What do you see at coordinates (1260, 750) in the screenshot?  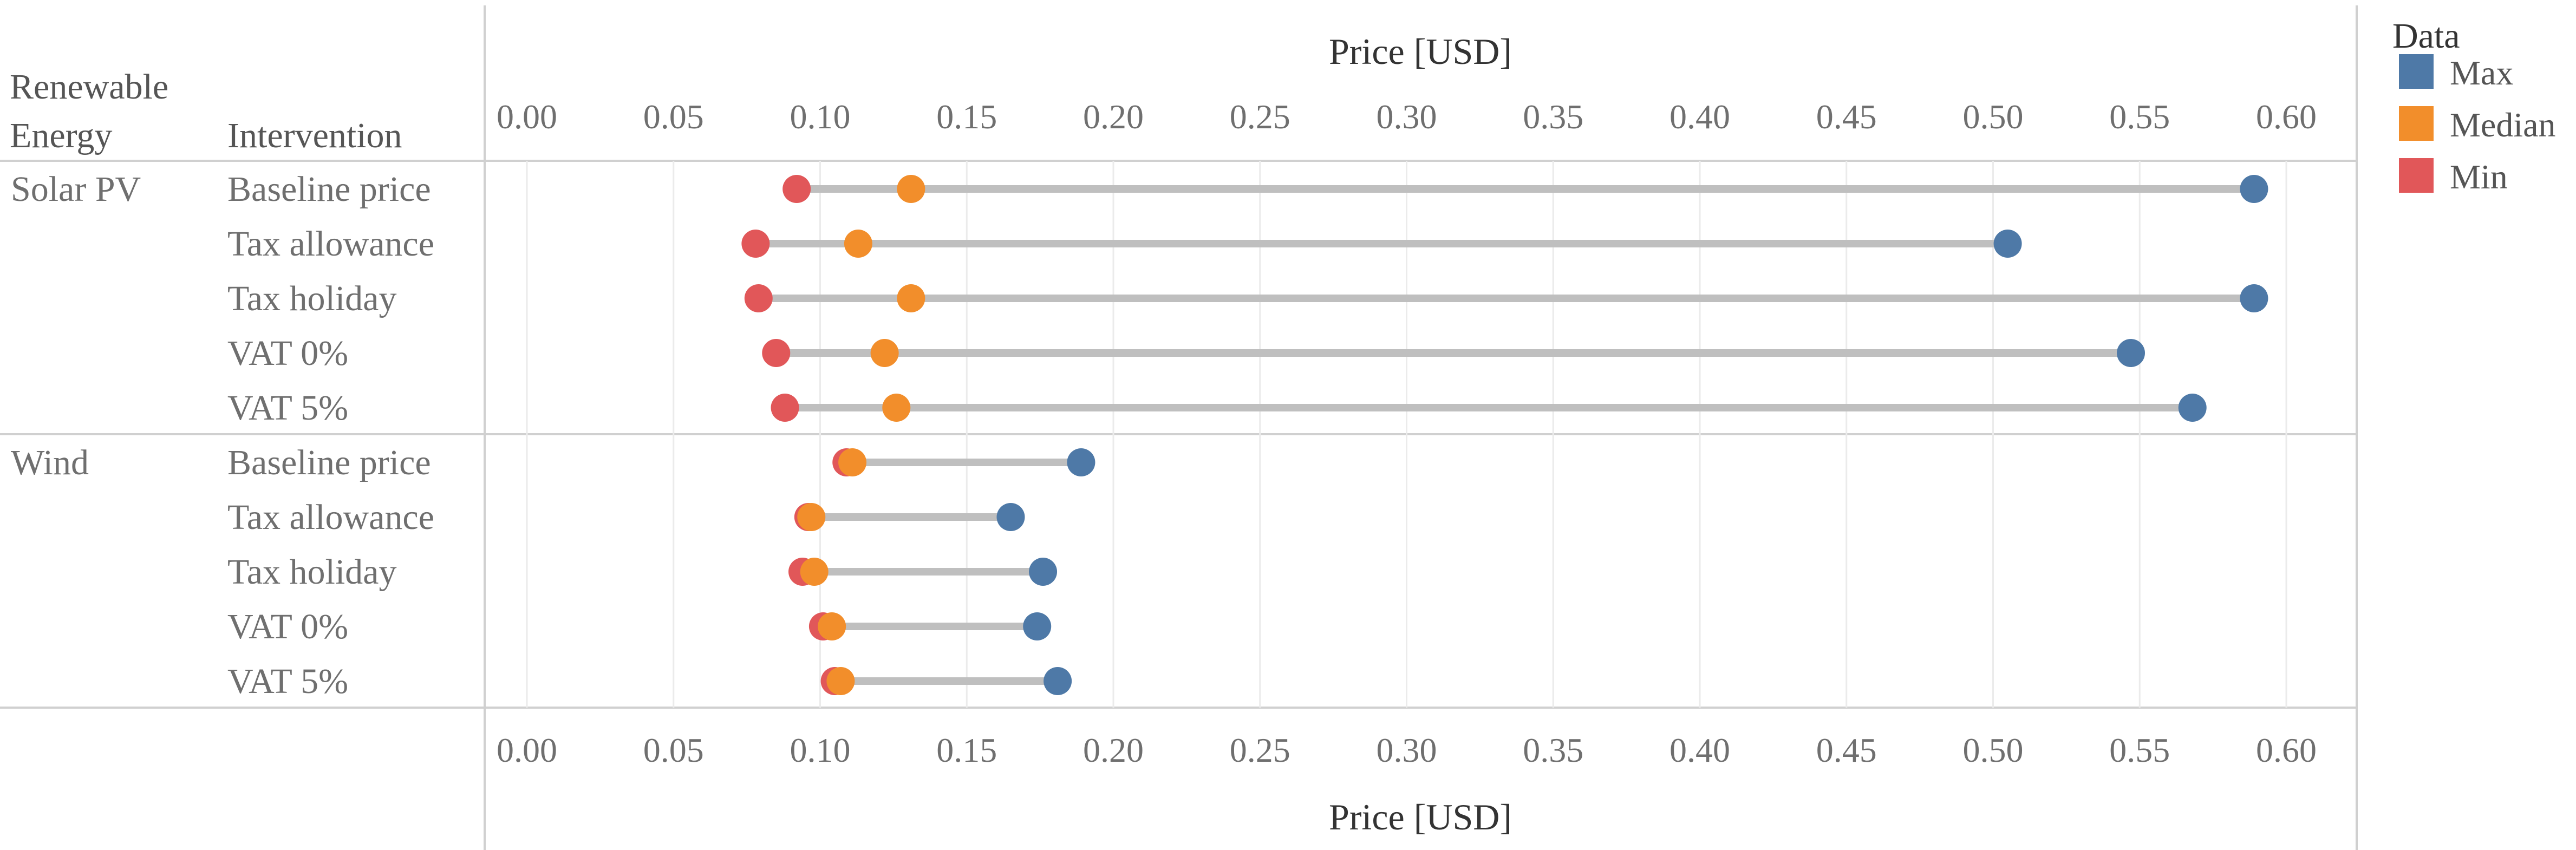 I see `tick-label-bottom: 0.25` at bounding box center [1260, 750].